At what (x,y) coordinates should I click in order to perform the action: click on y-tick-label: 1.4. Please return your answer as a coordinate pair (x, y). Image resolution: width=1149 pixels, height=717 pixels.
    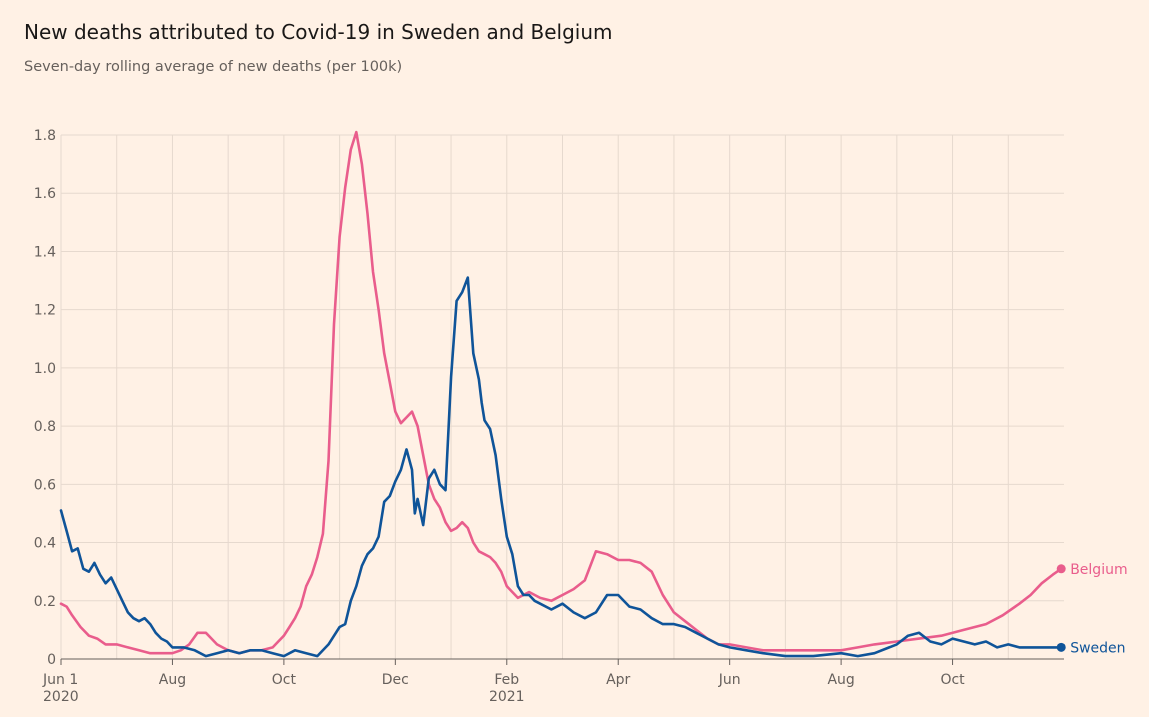
    Looking at the image, I should click on (45, 252).